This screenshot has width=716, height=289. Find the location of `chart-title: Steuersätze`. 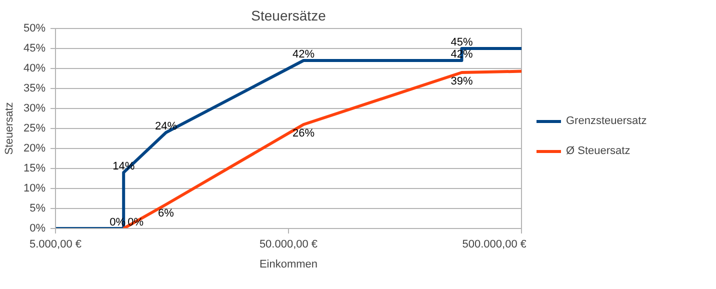

chart-title: Steuersätze is located at coordinates (288, 16).